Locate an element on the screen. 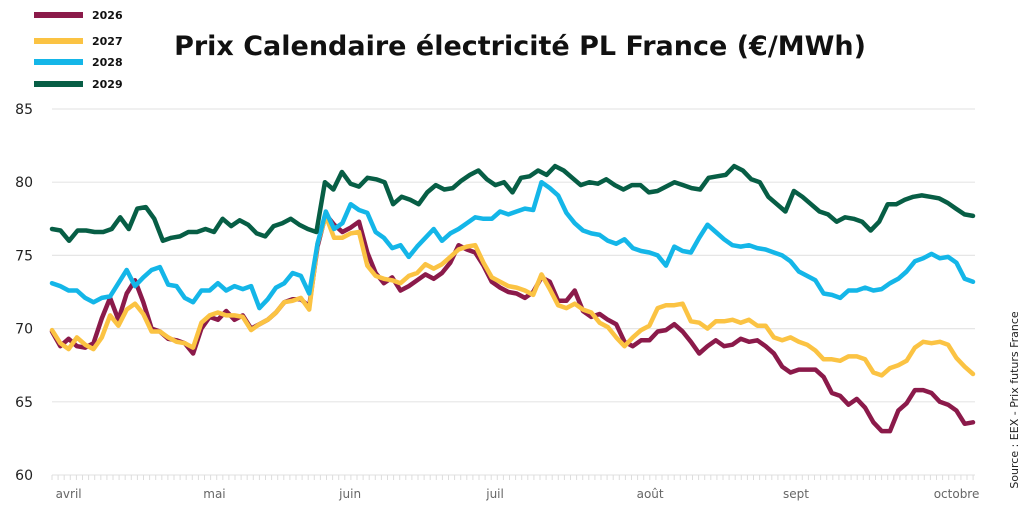  series-line-2029 is located at coordinates (512, 203).